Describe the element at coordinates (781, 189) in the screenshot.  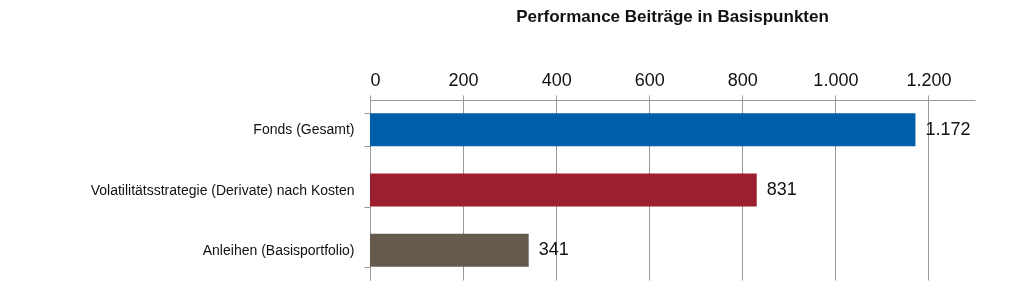
I see `data-label: 831` at that location.